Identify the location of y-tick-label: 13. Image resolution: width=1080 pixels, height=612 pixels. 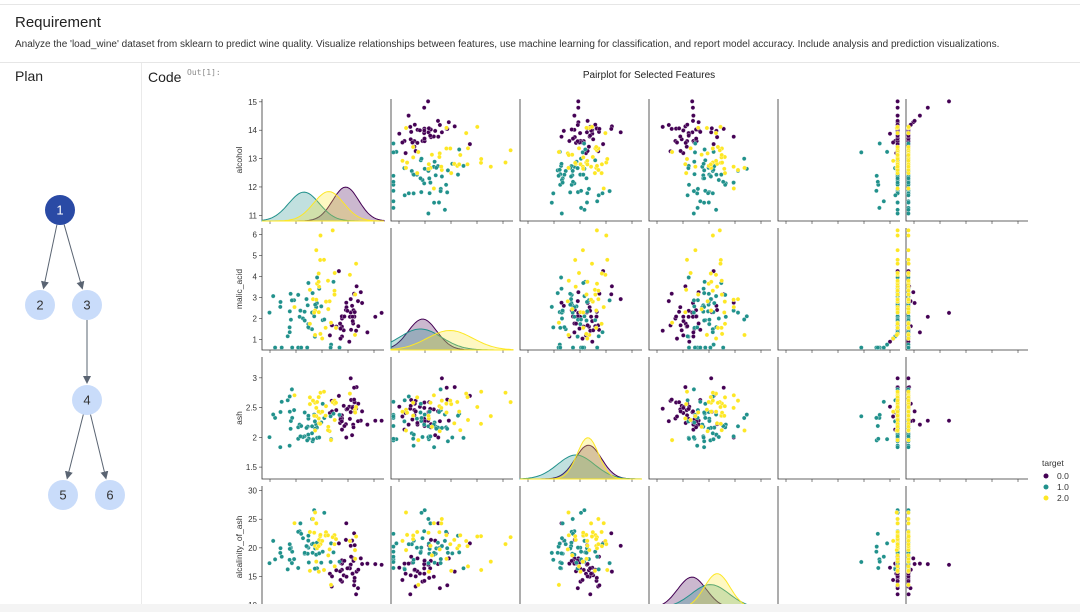
(252, 159).